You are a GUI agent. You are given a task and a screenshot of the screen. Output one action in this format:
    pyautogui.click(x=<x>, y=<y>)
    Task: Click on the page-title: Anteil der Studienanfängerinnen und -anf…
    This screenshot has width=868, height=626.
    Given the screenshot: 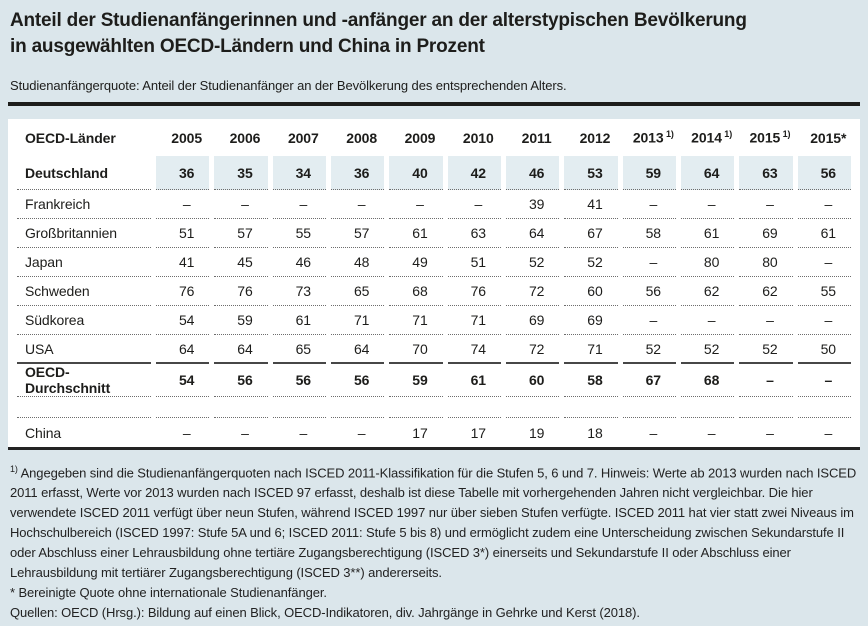 What is the action you would take?
    pyautogui.click(x=434, y=34)
    